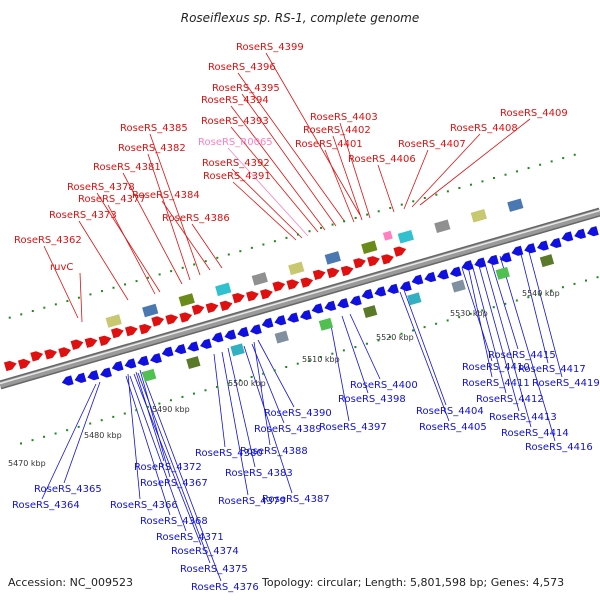 This screenshot has width=600, height=600. Describe the element at coordinates (387, 235) in the screenshot. I see `rna-feature` at that location.